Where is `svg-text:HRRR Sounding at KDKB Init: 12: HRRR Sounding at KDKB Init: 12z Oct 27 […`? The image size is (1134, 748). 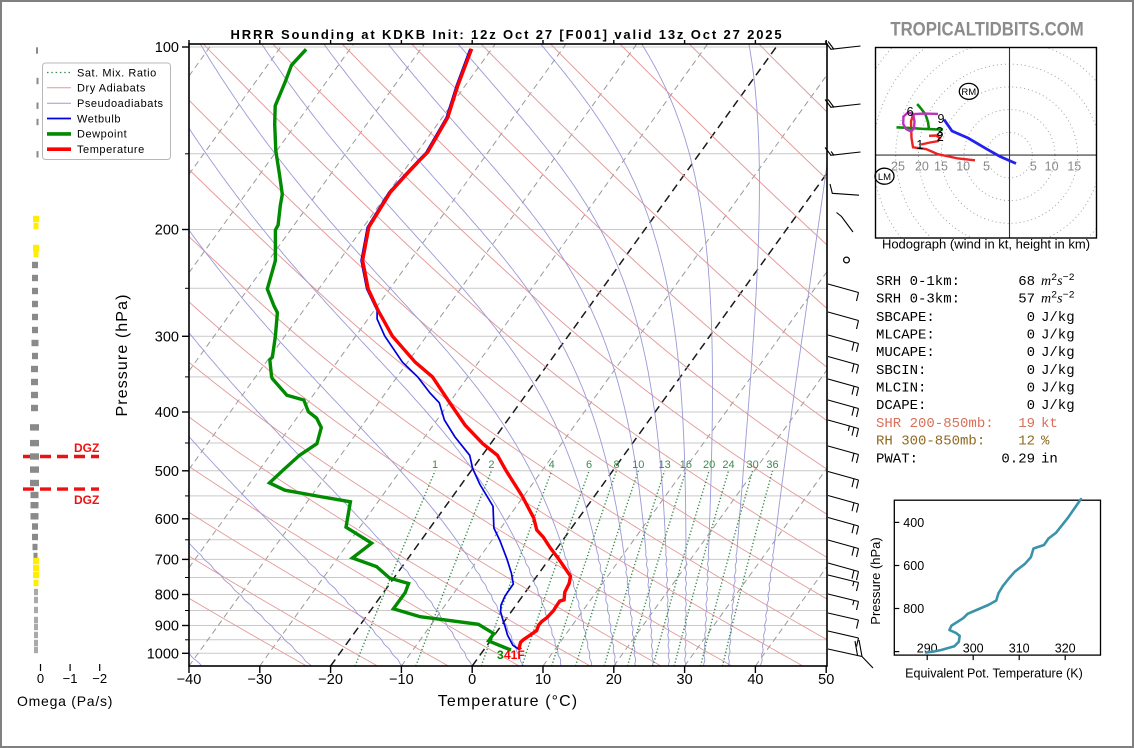 svg-text:HRRR Sounding at KDKB Init: 12: HRRR Sounding at KDKB Init: 12z Oct 27 [… is located at coordinates (506, 34).